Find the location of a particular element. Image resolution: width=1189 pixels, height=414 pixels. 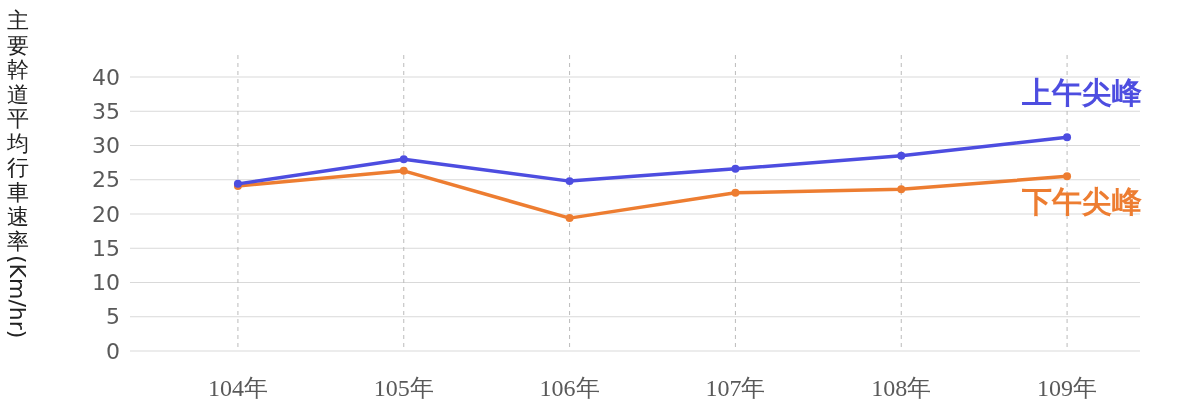

x-tick-label: 104年 is located at coordinates (237, 388).